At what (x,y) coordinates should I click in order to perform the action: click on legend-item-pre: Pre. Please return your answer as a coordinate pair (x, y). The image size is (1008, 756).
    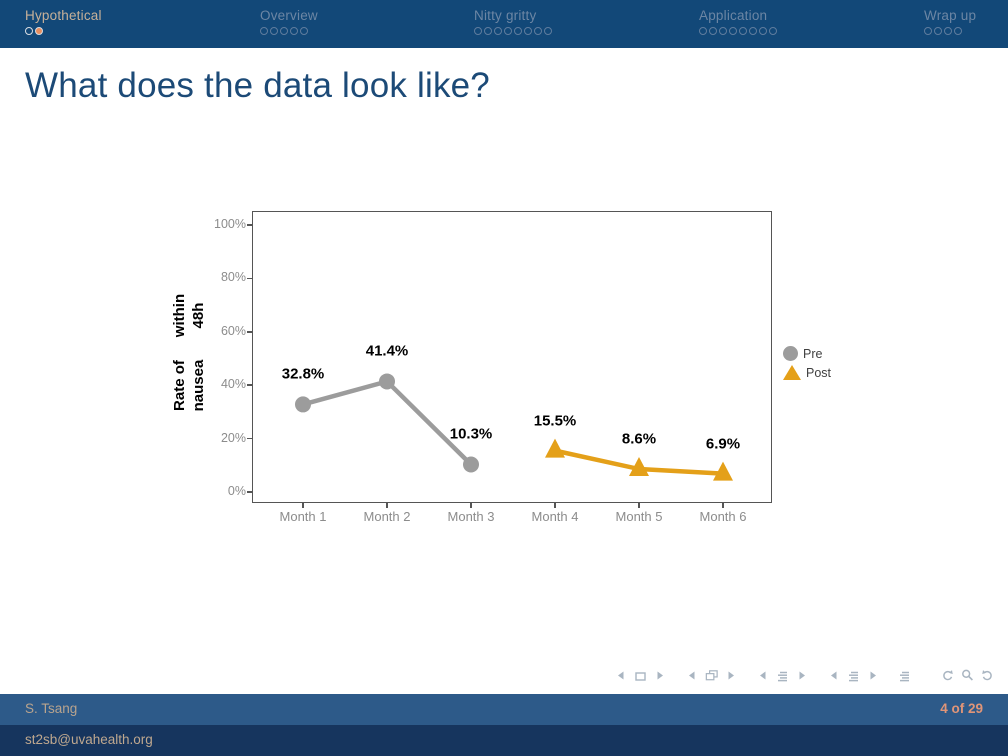
    Looking at the image, I should click on (807, 353).